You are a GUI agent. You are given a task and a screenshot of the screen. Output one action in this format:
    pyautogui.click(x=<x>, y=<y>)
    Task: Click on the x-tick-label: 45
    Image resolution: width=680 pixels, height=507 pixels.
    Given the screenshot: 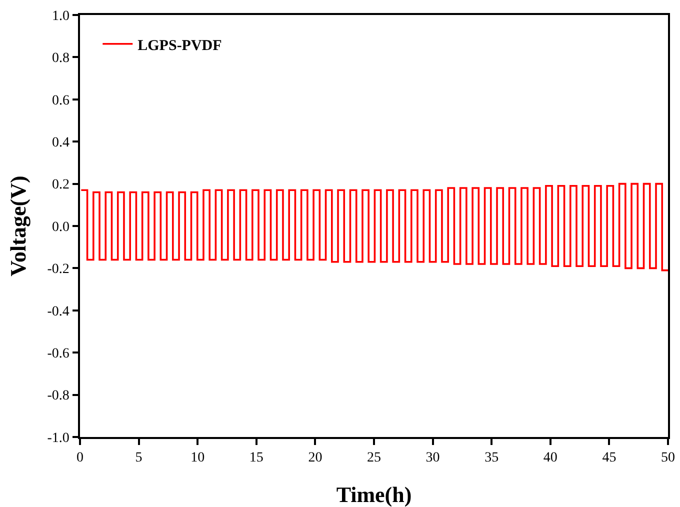 What is the action you would take?
    pyautogui.click(x=609, y=458)
    